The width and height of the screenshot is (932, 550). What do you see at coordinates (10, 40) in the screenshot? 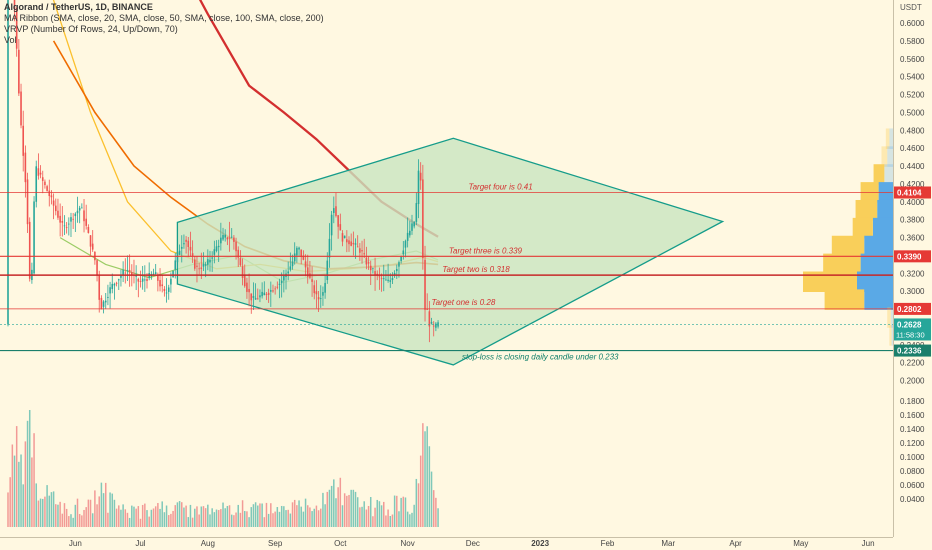
I see `indicator-vol: Vol` at bounding box center [10, 40].